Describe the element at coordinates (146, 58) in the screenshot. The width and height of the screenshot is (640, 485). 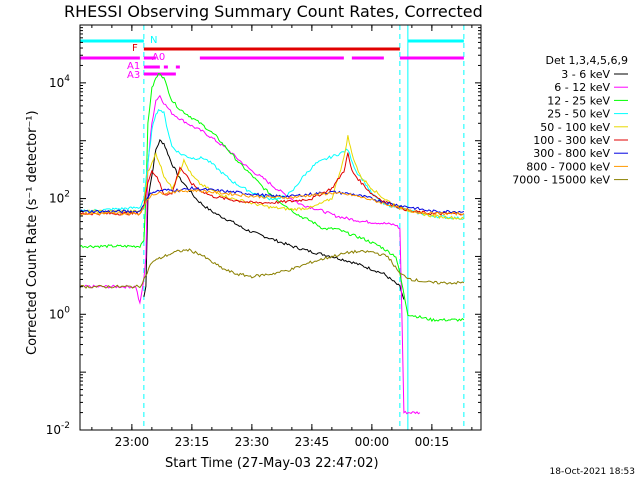
I see `flag-labels: N F A0 A1 A3` at that location.